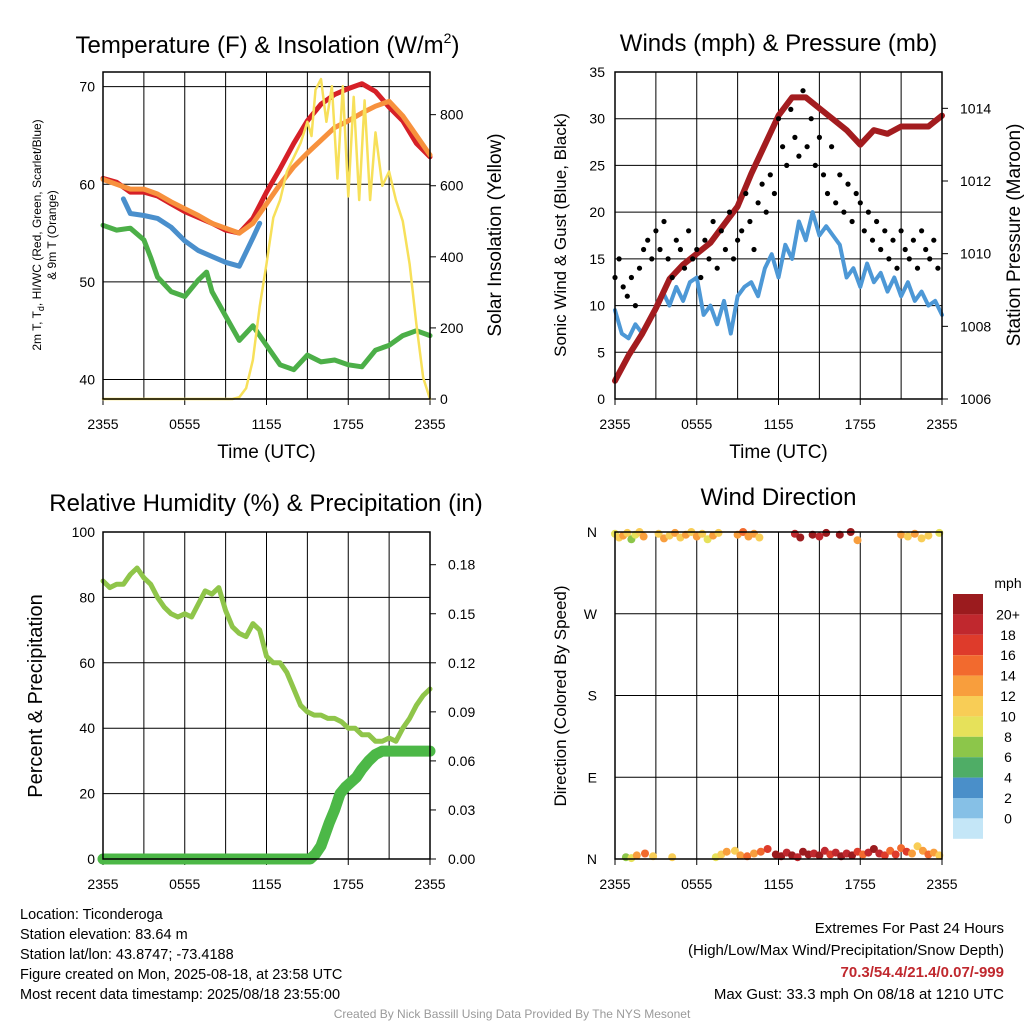  I want to click on y-tick-label-right: 1014, so click(975, 108).